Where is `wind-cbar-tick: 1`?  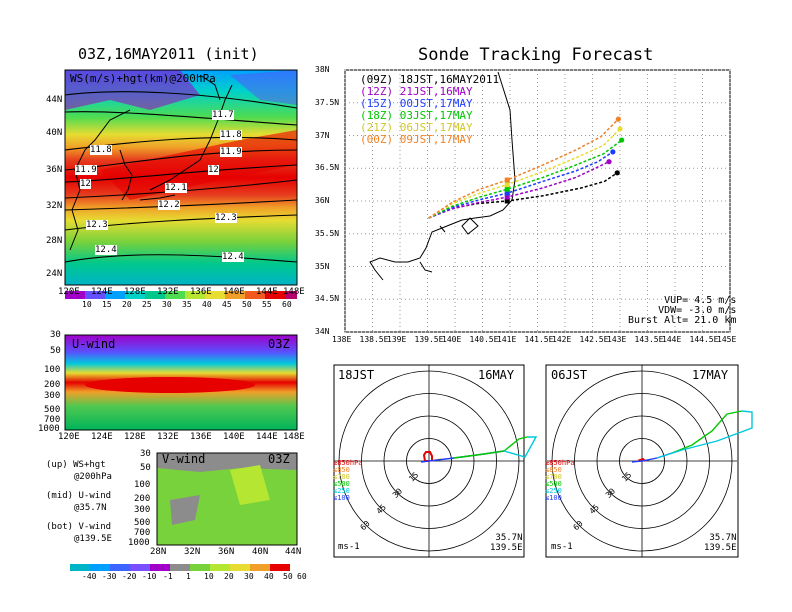
wind-cbar-tick: 1 is located at coordinates (188, 576).